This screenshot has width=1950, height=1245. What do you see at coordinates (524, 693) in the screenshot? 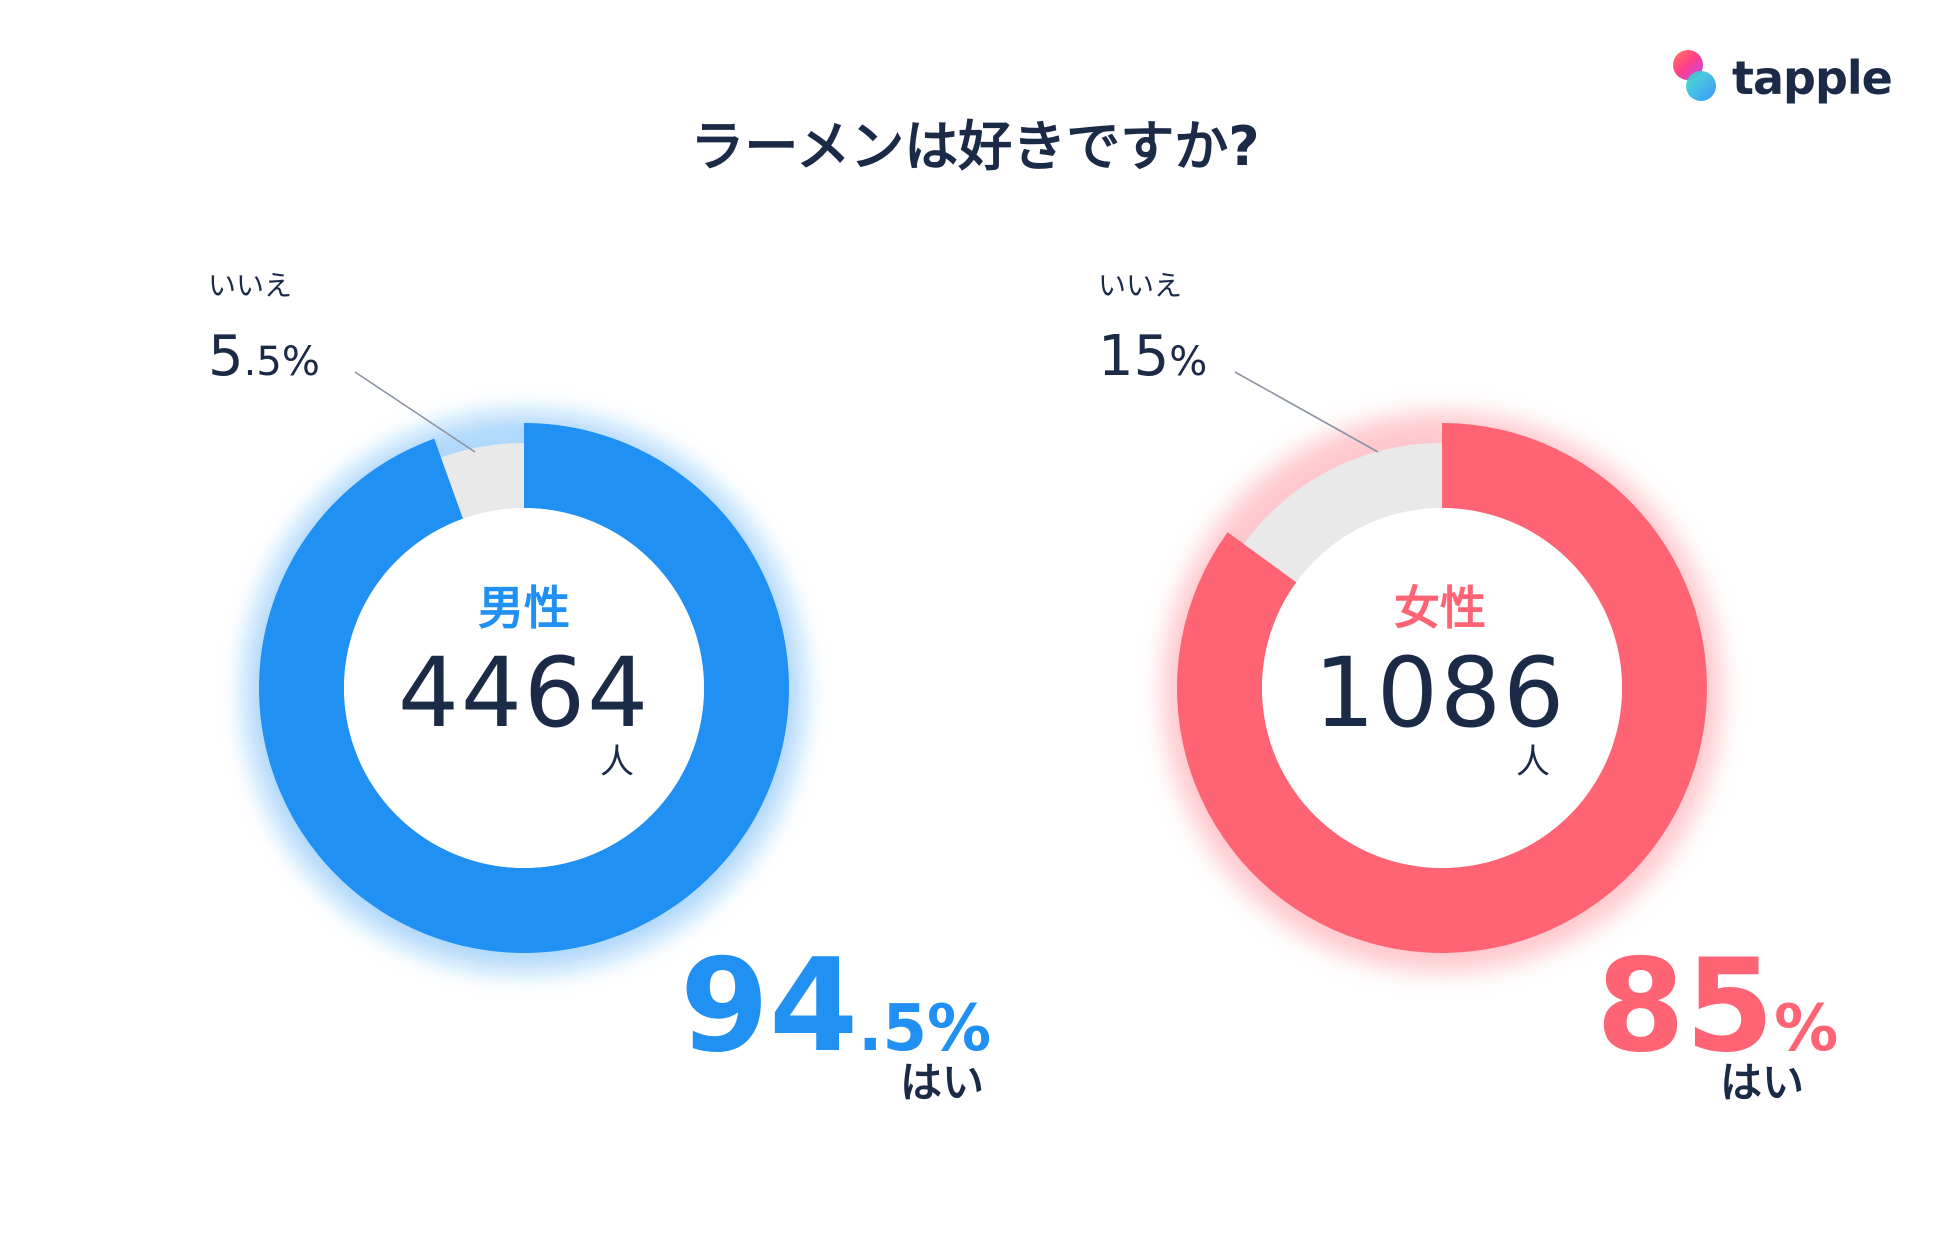
I see `male-count: 4464` at bounding box center [524, 693].